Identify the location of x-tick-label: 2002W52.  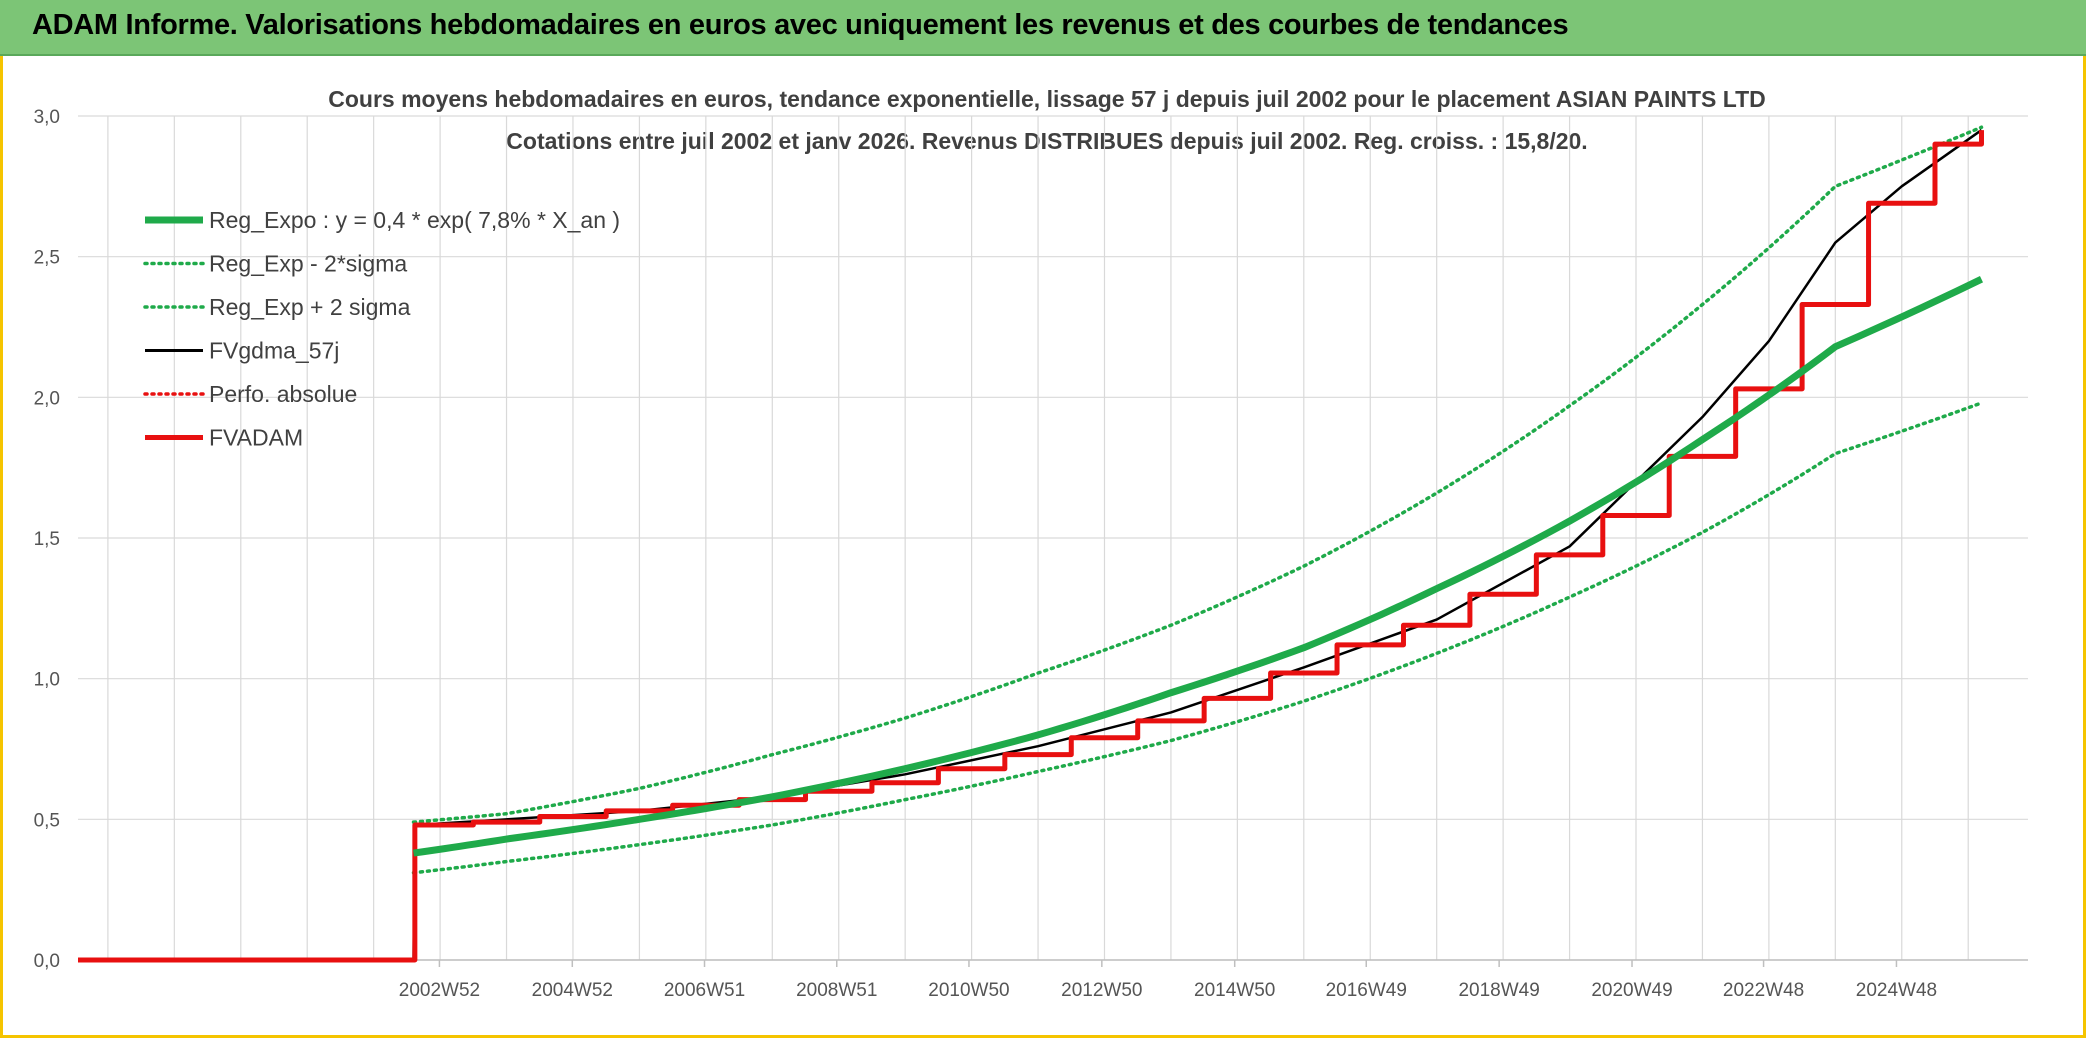
(439, 990).